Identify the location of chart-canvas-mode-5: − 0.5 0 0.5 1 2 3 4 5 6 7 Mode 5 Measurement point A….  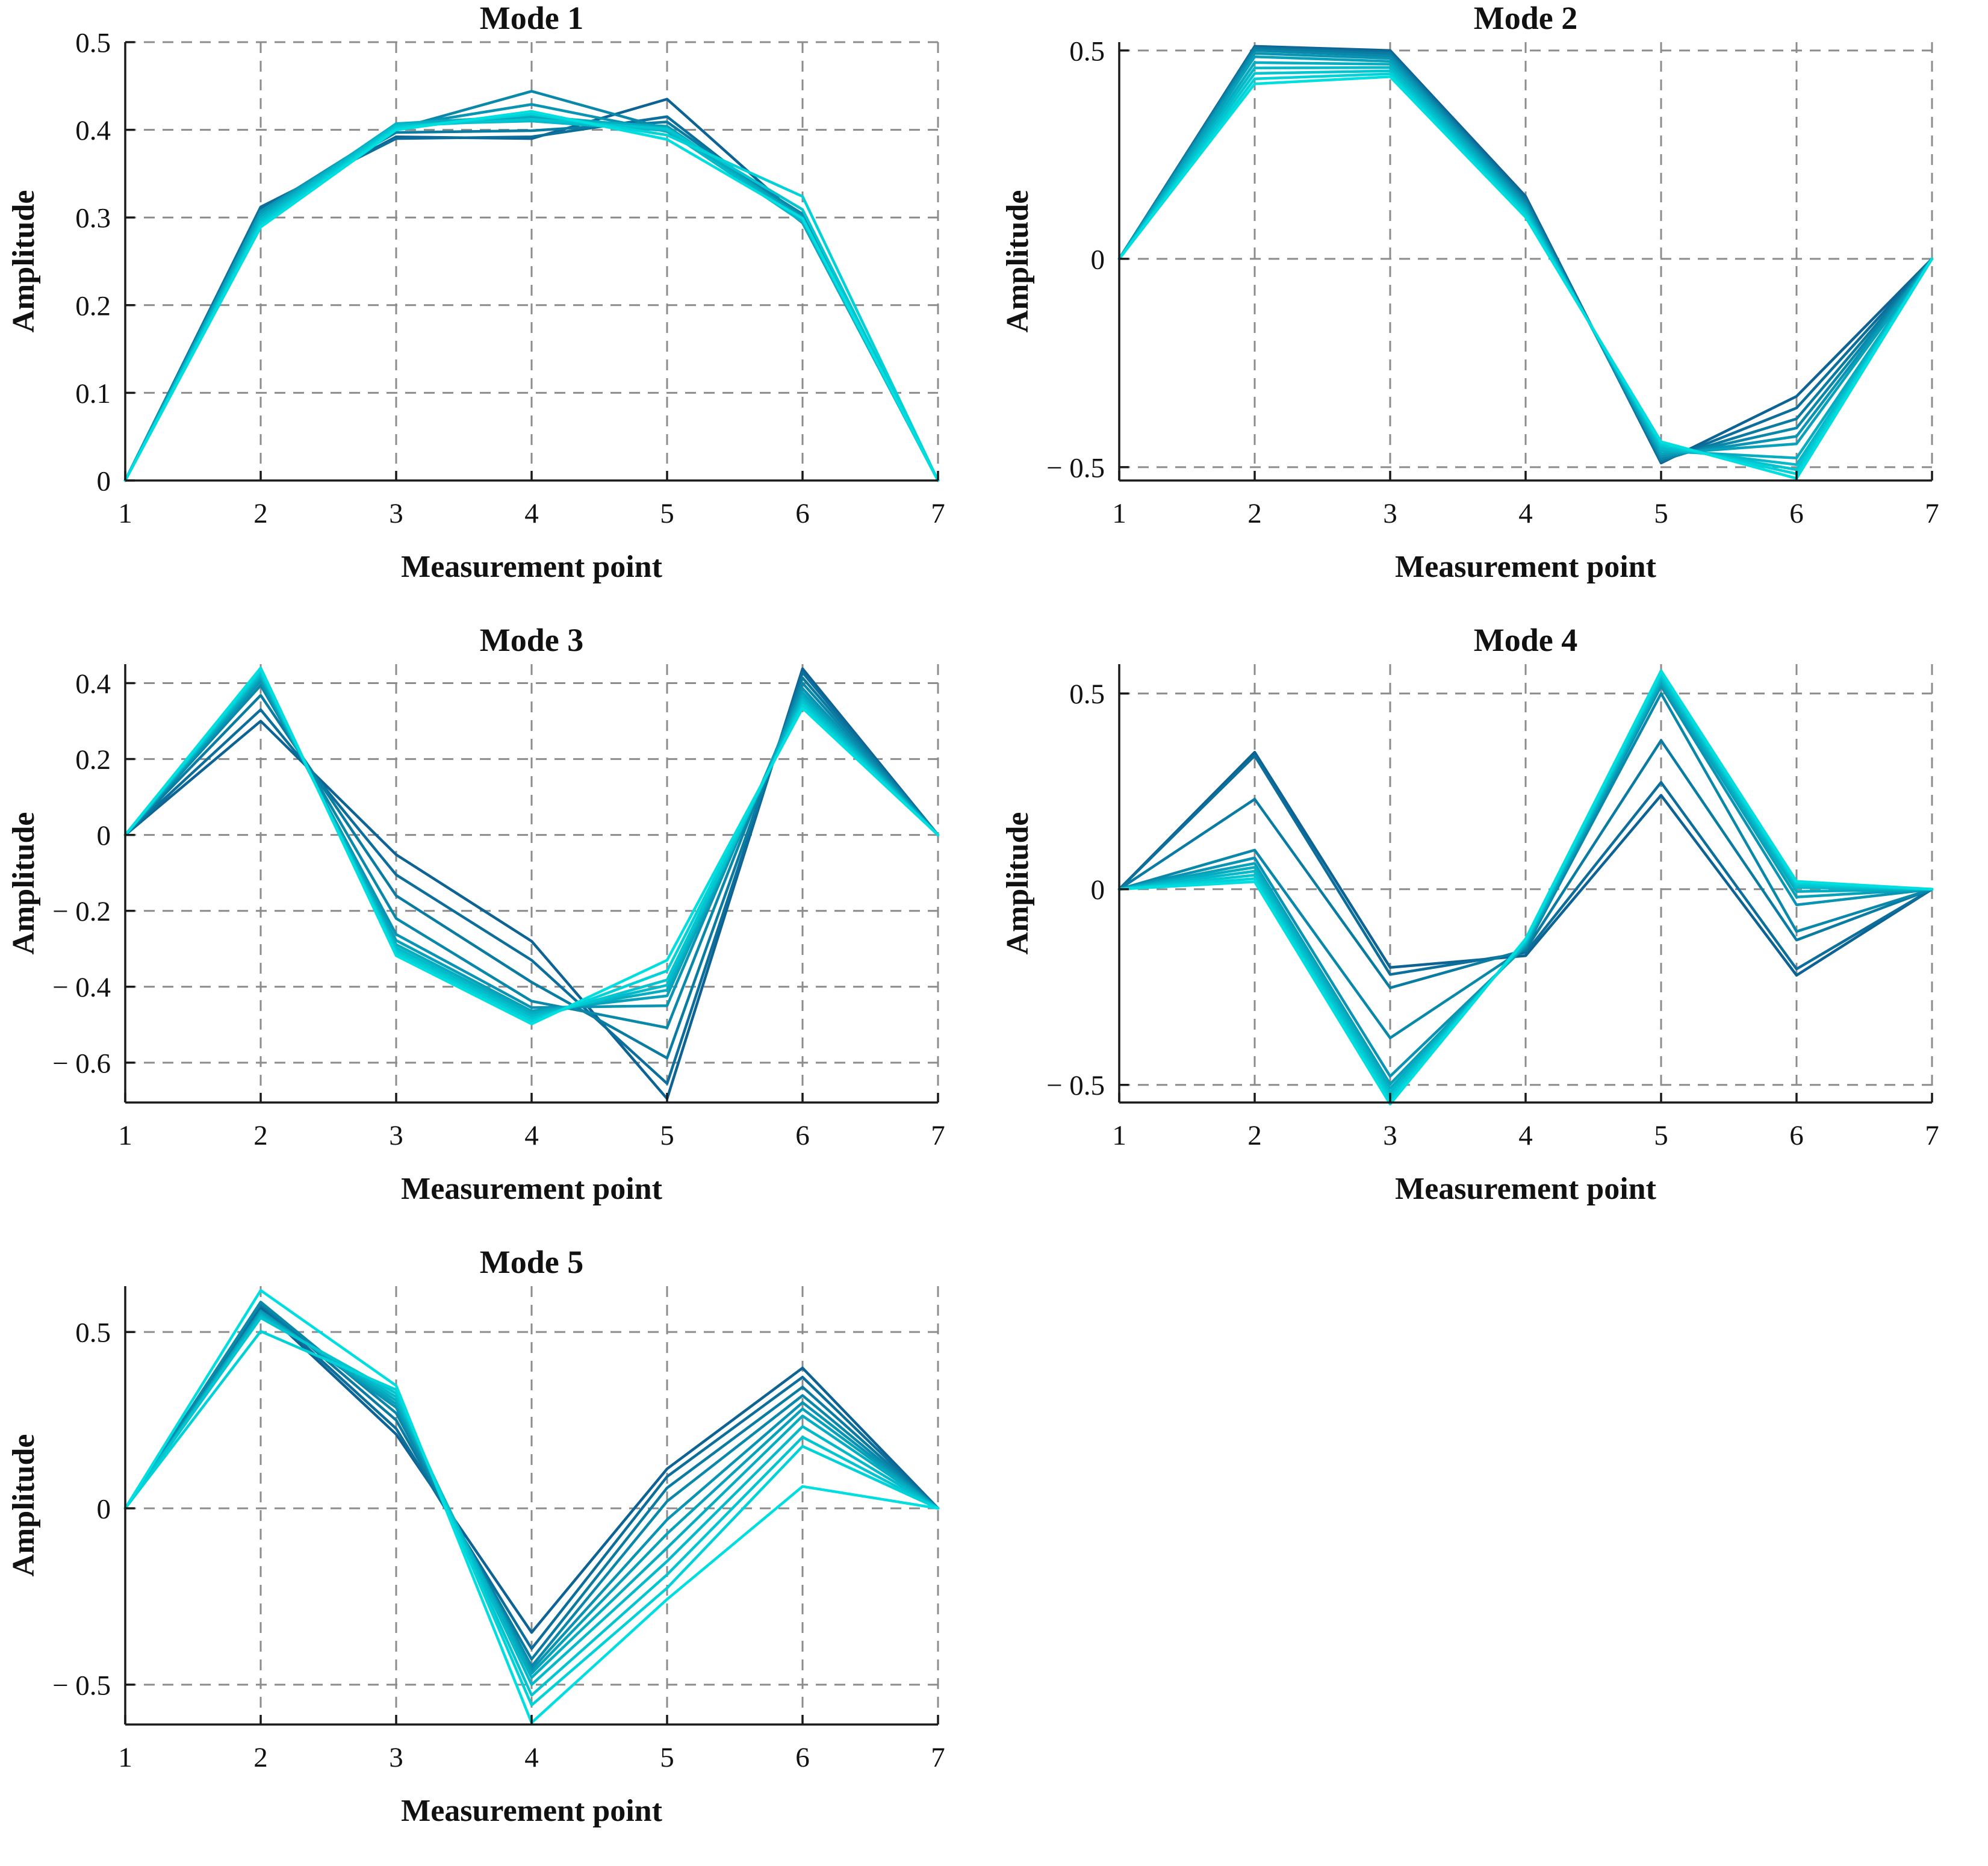
(476, 1536).